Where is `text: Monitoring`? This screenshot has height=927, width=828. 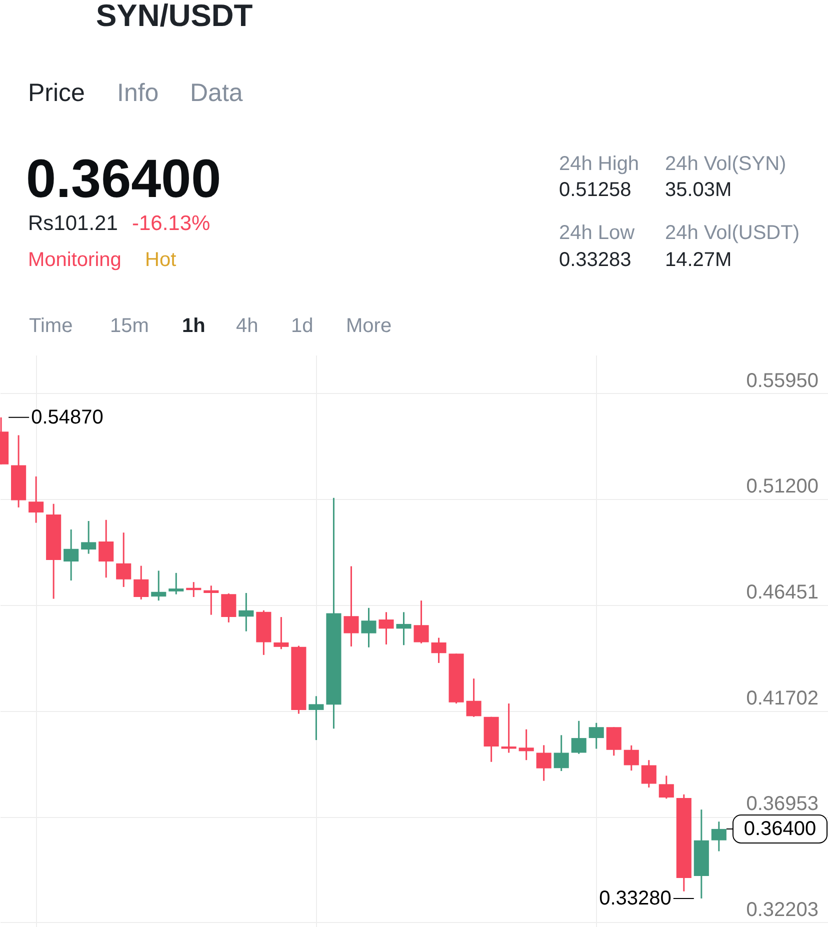
text: Monitoring is located at coordinates (75, 260).